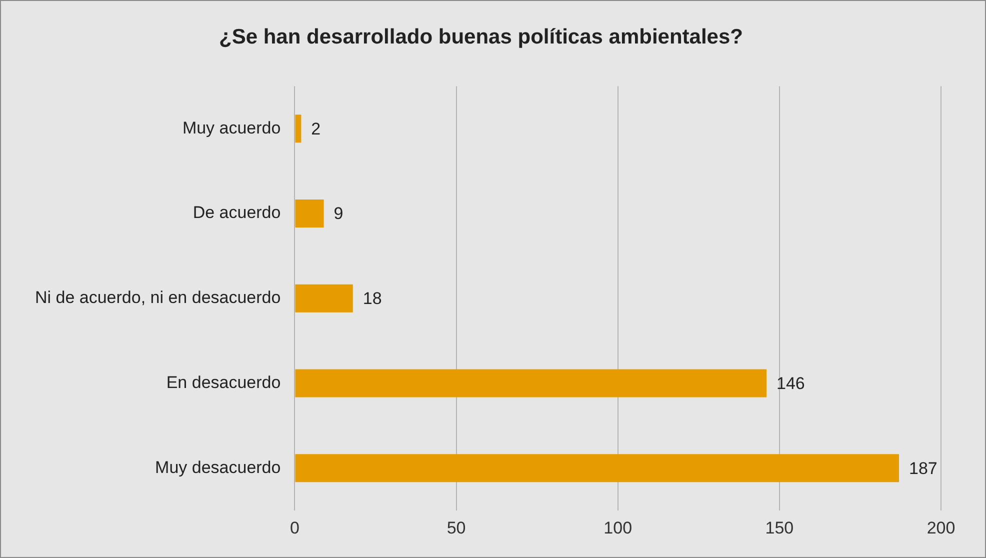 This screenshot has width=986, height=558. I want to click on y-tick-label: Ni de acuerdo, ni en desacuerdo, so click(157, 298).